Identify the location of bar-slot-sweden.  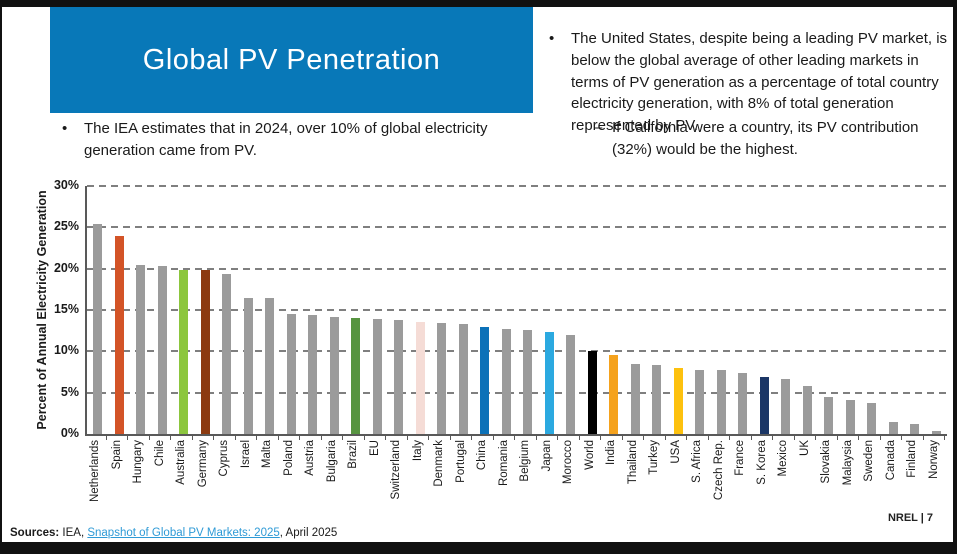
(872, 310).